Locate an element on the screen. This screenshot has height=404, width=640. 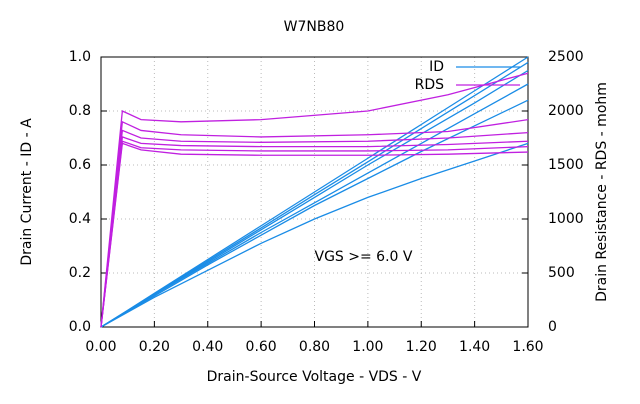
x-tick-label: 1.40 is located at coordinates (474, 347).